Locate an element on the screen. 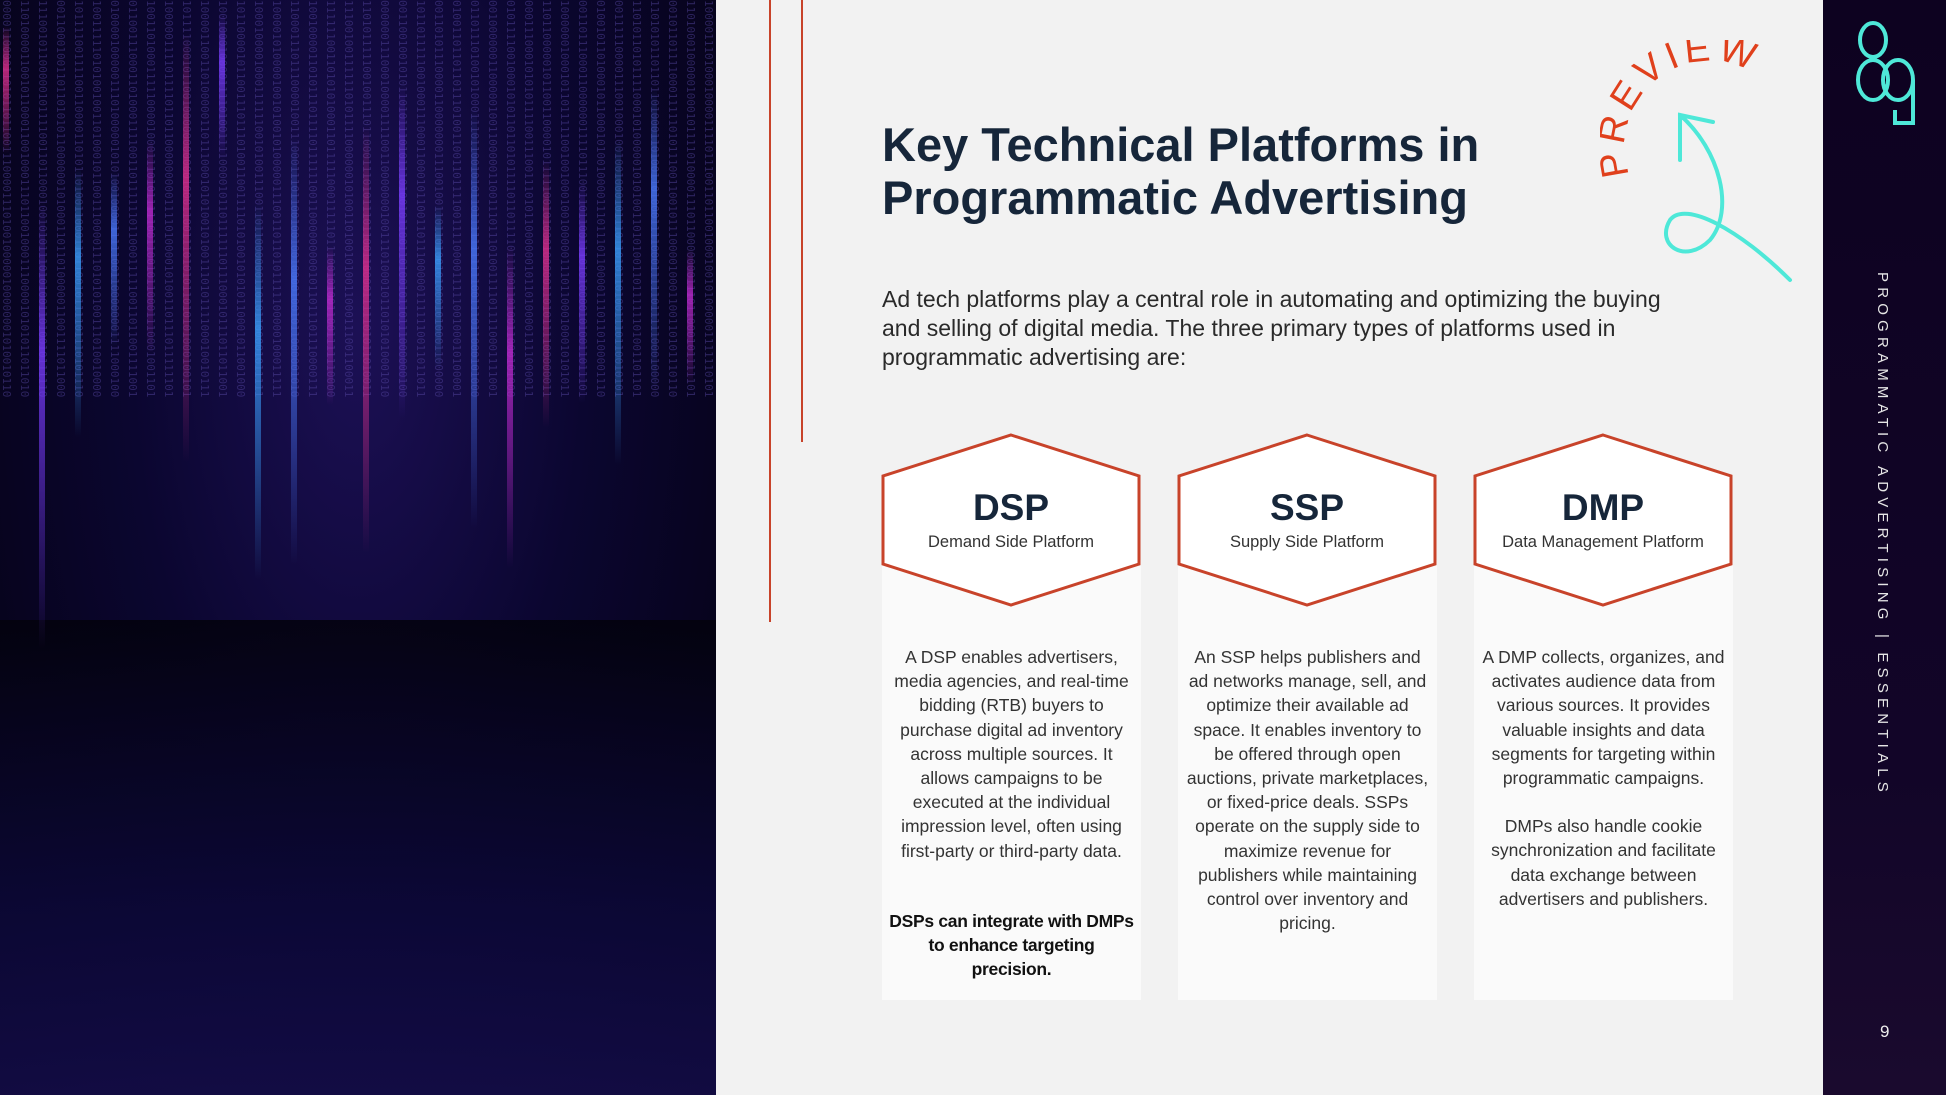 The width and height of the screenshot is (1946, 1095). preview-text: PREVIEW is located at coordinates (1683, 110).